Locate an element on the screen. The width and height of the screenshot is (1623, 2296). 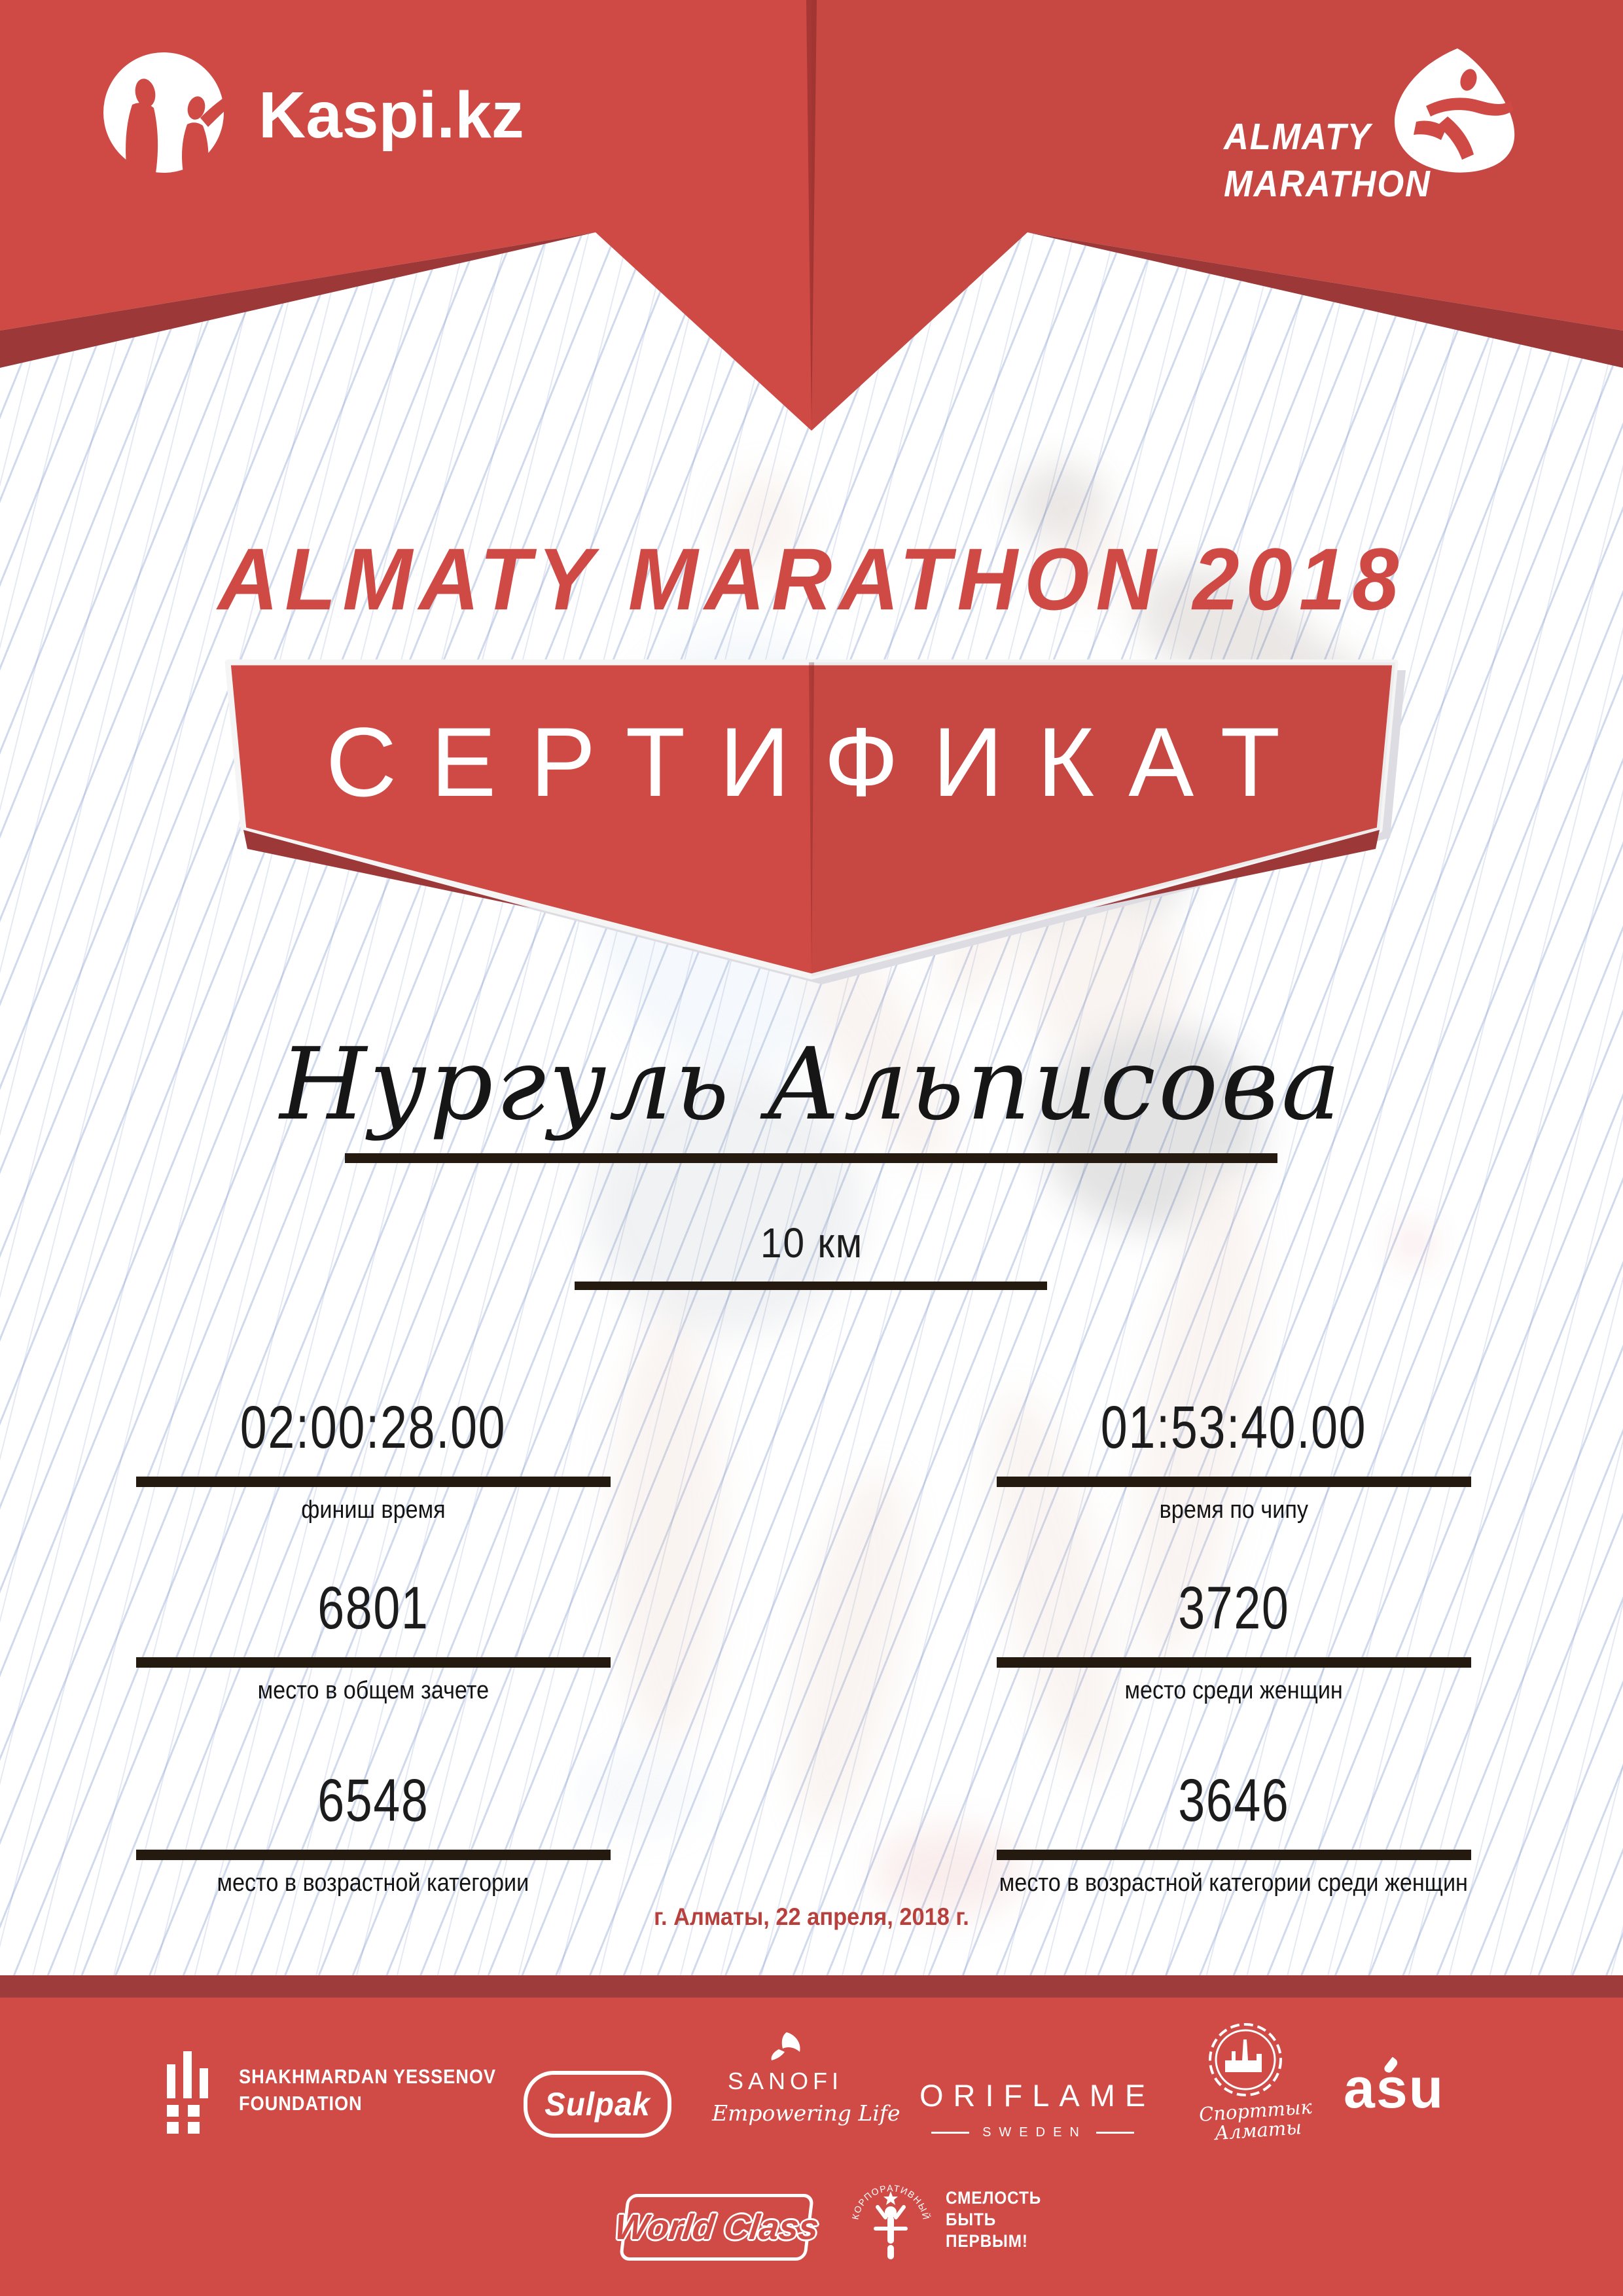
footer-band is located at coordinates (811, 2147).